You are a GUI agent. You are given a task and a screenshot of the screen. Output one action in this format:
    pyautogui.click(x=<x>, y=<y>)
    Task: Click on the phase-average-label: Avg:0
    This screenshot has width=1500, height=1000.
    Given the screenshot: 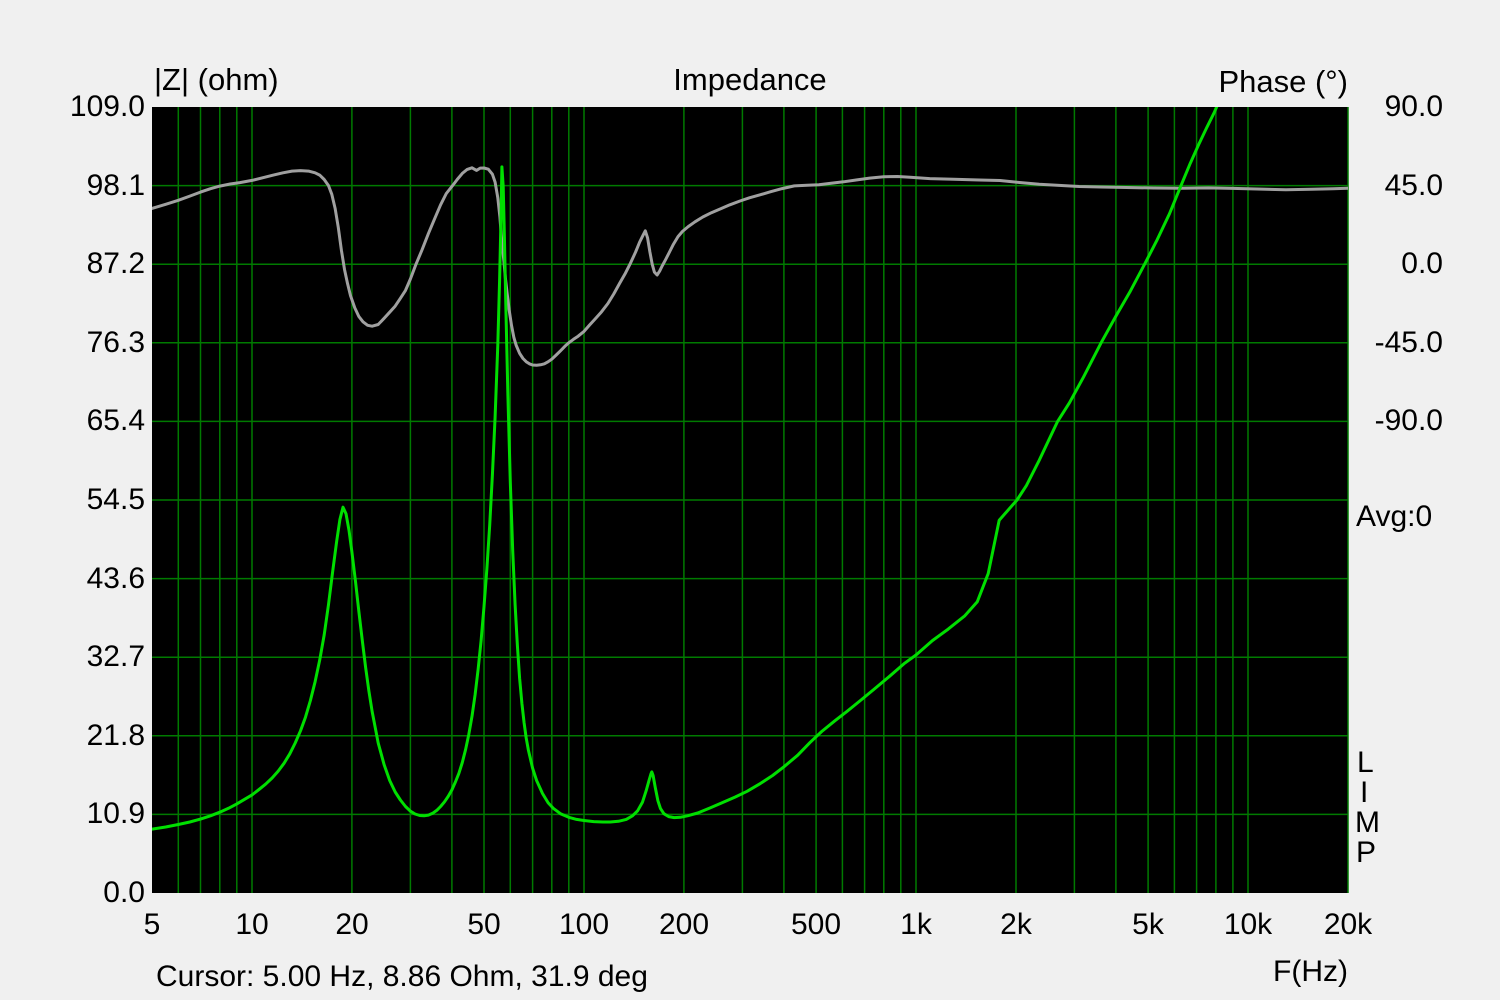 What is the action you would take?
    pyautogui.click(x=1394, y=516)
    